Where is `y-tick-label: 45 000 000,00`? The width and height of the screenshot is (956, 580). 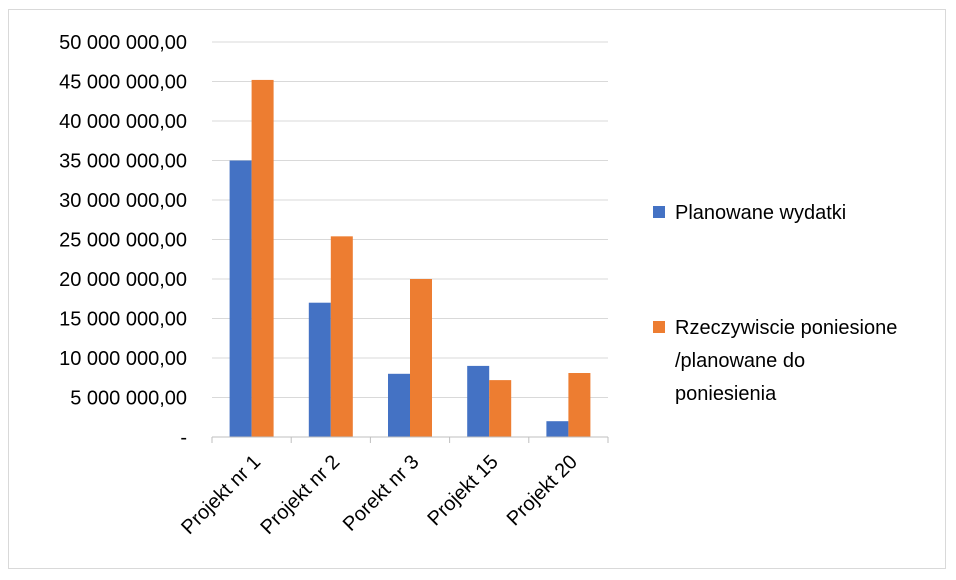
y-tick-label: 45 000 000,00 is located at coordinates (123, 83).